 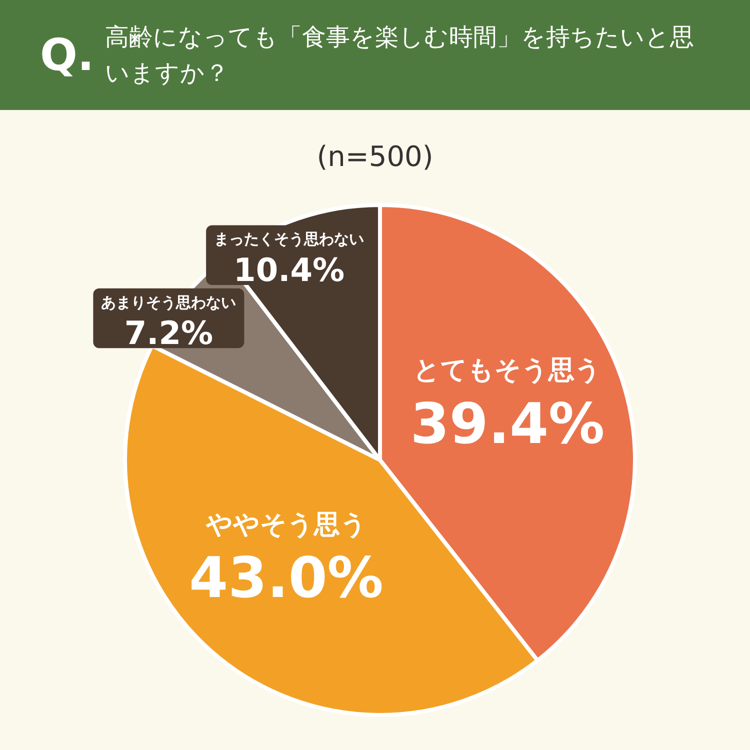 I want to click on text: Q., so click(x=67, y=55).